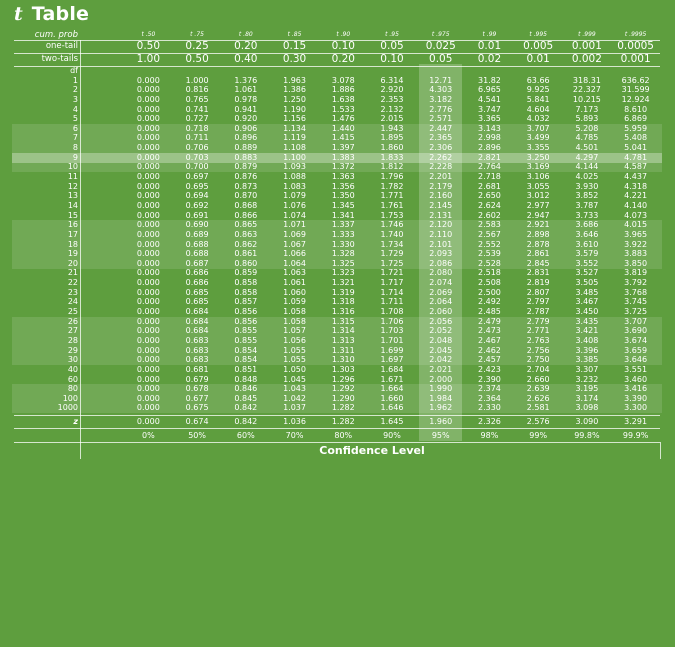 The height and width of the screenshot is (647, 675). What do you see at coordinates (636, 177) in the screenshot?
I see `table-cell: 4.437` at bounding box center [636, 177].